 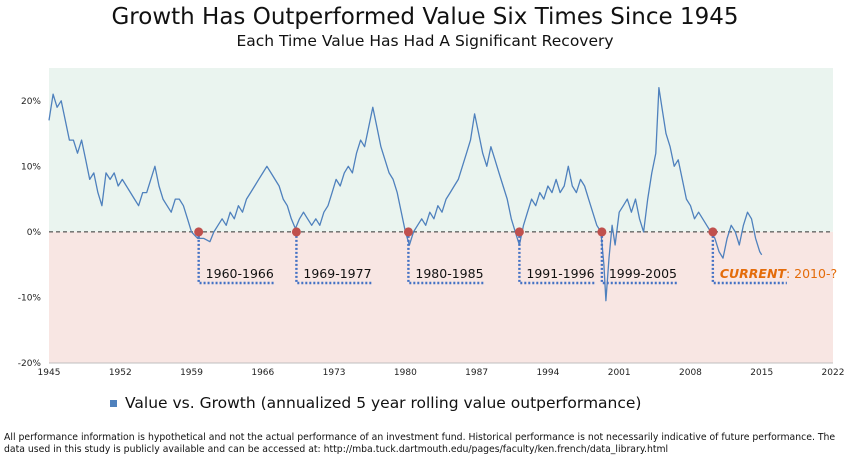 I want to click on x-tick-label: 1973, so click(x=334, y=373).